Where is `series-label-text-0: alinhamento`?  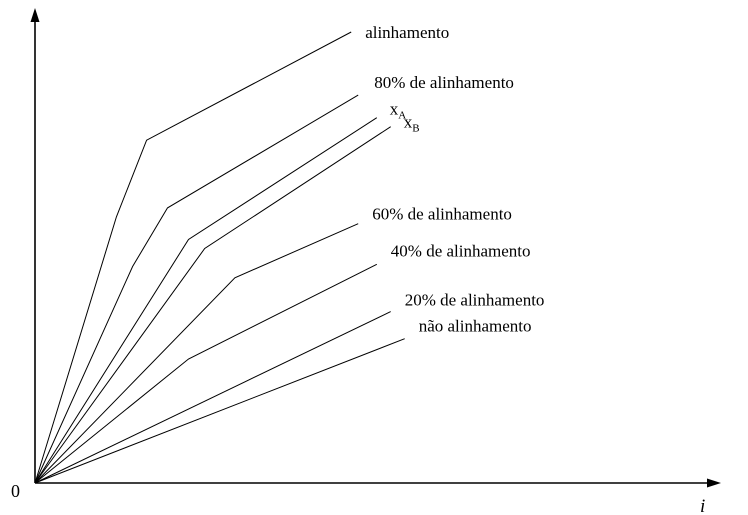
series-label-text-0: alinhamento is located at coordinates (407, 32).